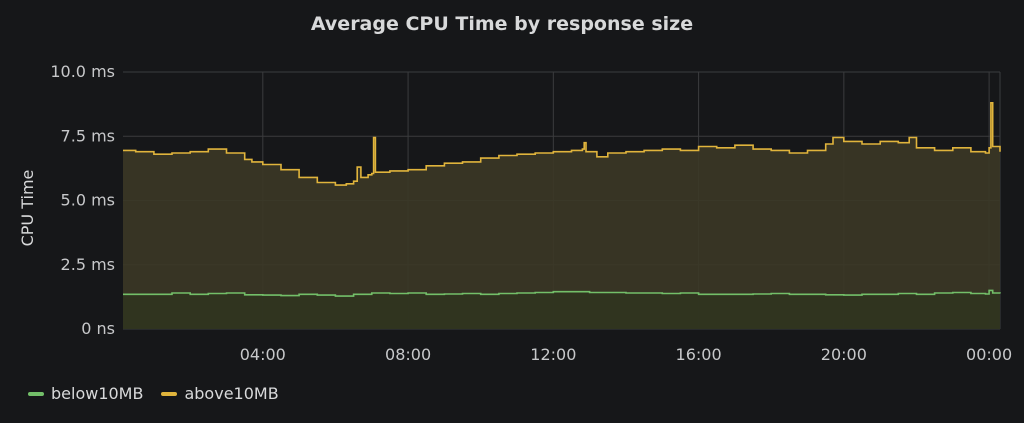 The height and width of the screenshot is (423, 1024). I want to click on y-tick-label-4: 10.0 ms, so click(82, 71).